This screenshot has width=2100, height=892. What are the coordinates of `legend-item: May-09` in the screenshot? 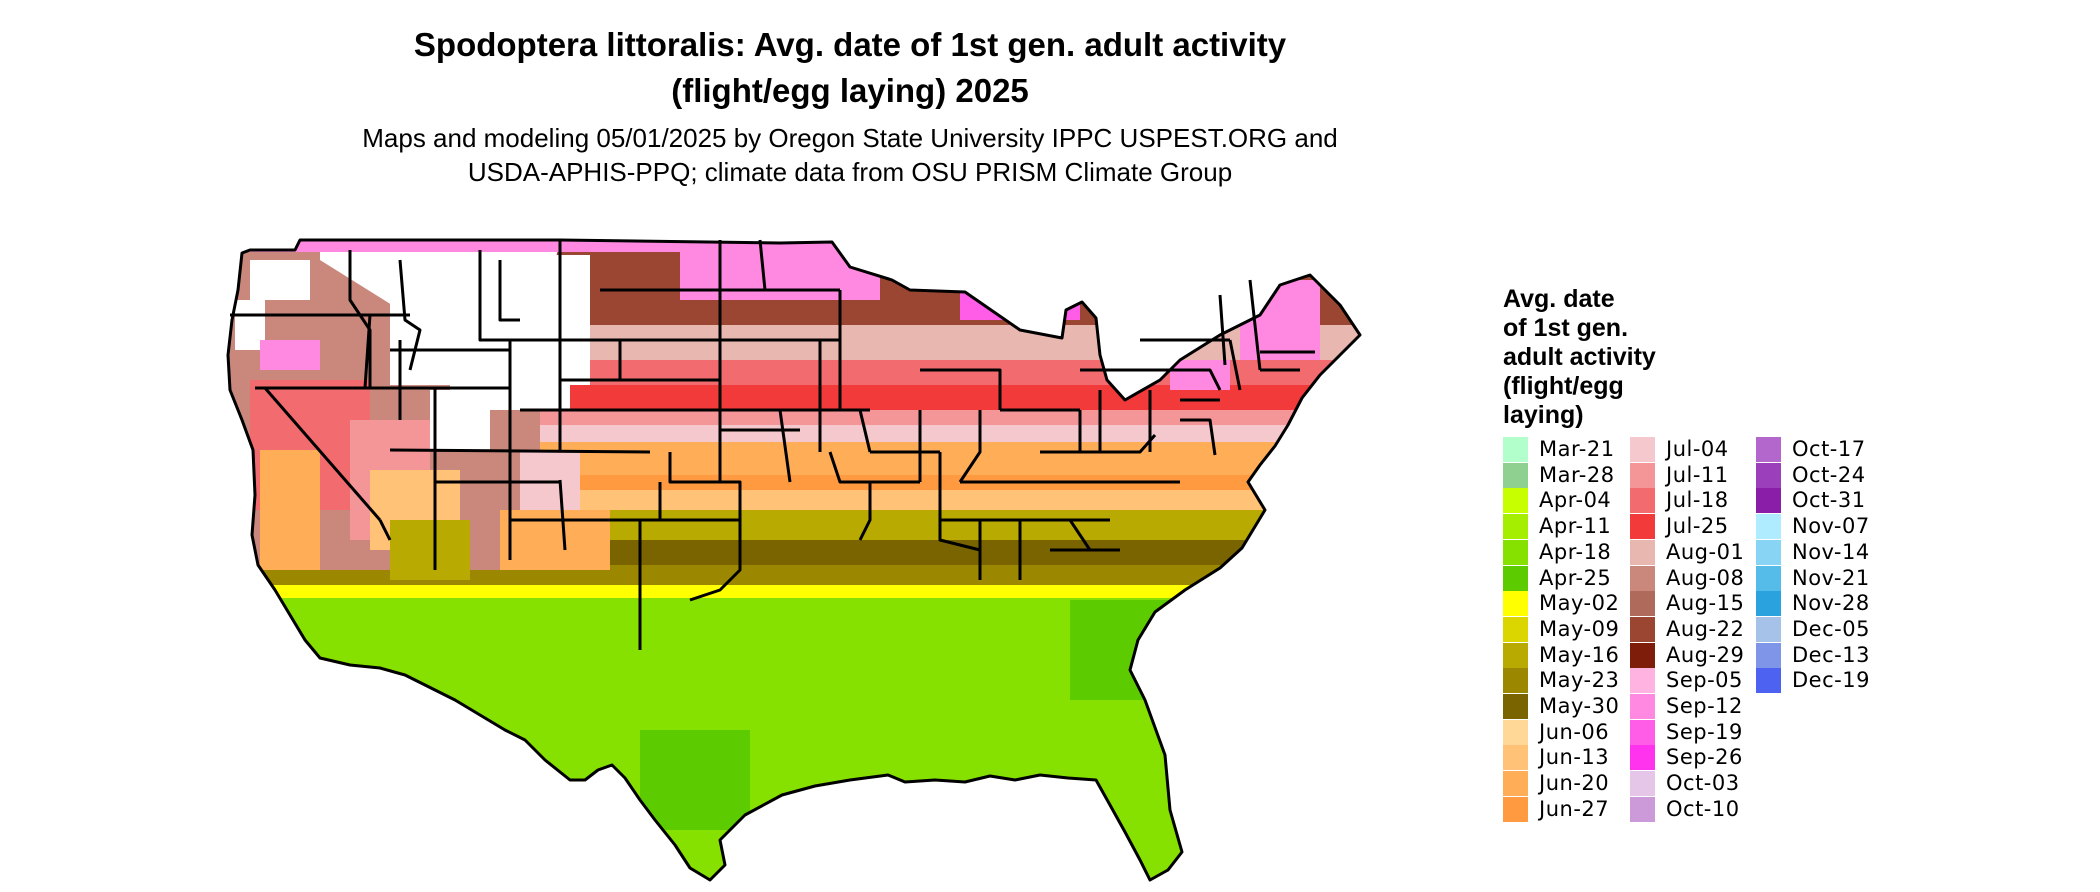 It's located at (1573, 629).